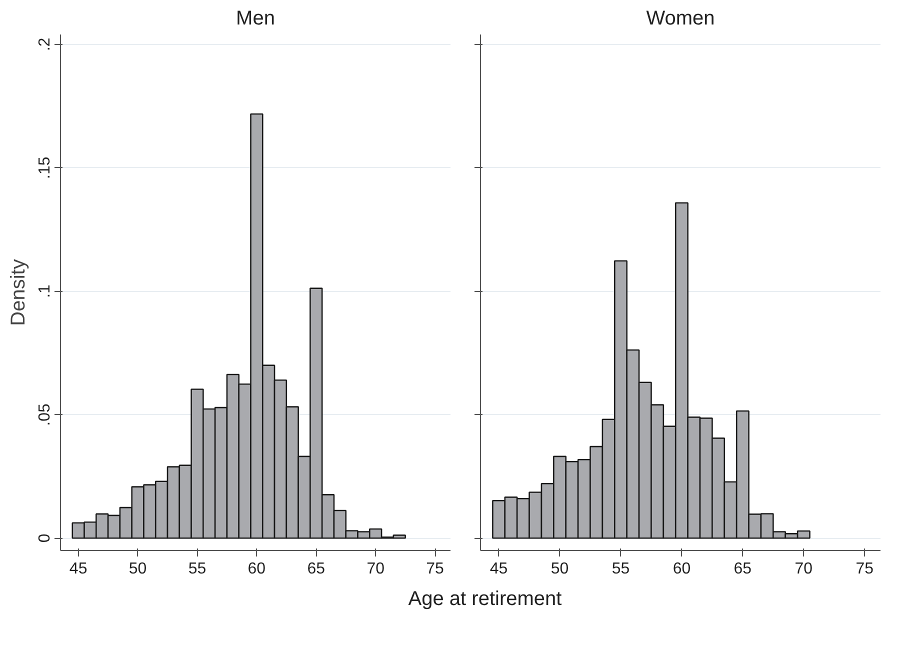 This screenshot has width=909, height=658. What do you see at coordinates (485, 599) in the screenshot?
I see `x-axis-title: Age at retirement` at bounding box center [485, 599].